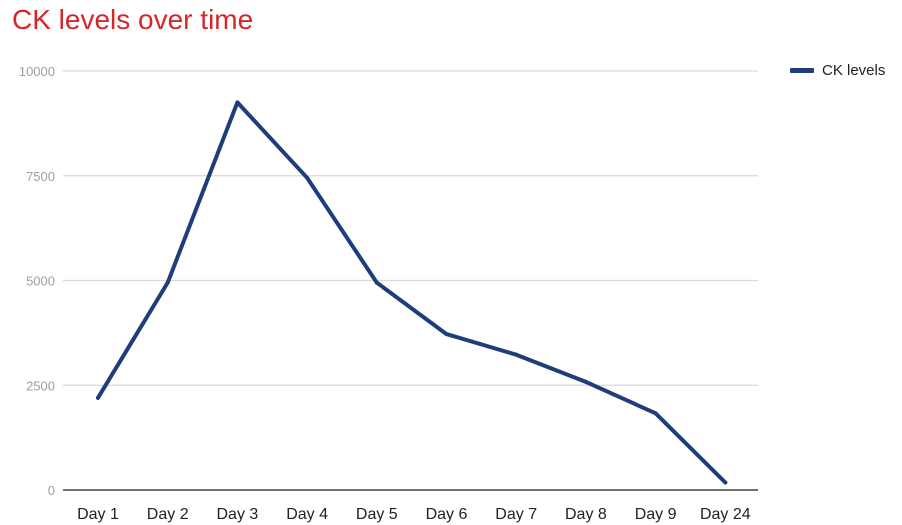 The height and width of the screenshot is (525, 902). I want to click on x-tick-label: Day 9, so click(656, 514).